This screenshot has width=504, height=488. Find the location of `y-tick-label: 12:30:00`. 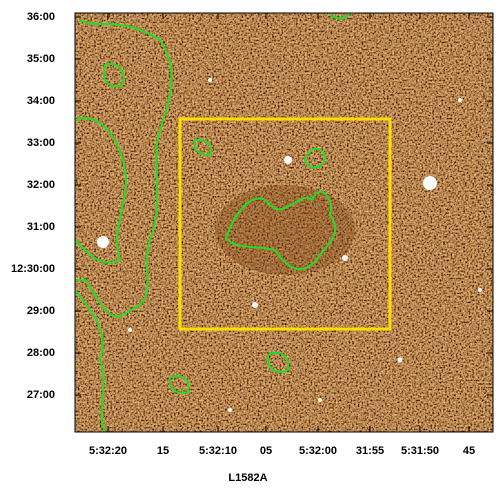

y-tick-label: 12:30:00 is located at coordinates (33, 269).